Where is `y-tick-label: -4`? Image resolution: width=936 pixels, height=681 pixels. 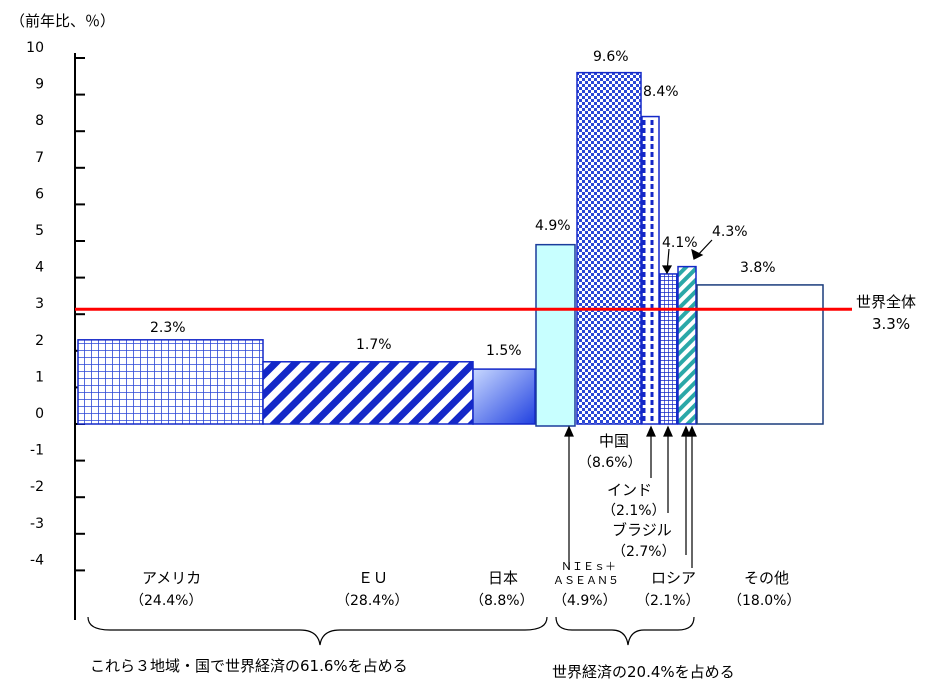 y-tick-label: -4 is located at coordinates (37, 560).